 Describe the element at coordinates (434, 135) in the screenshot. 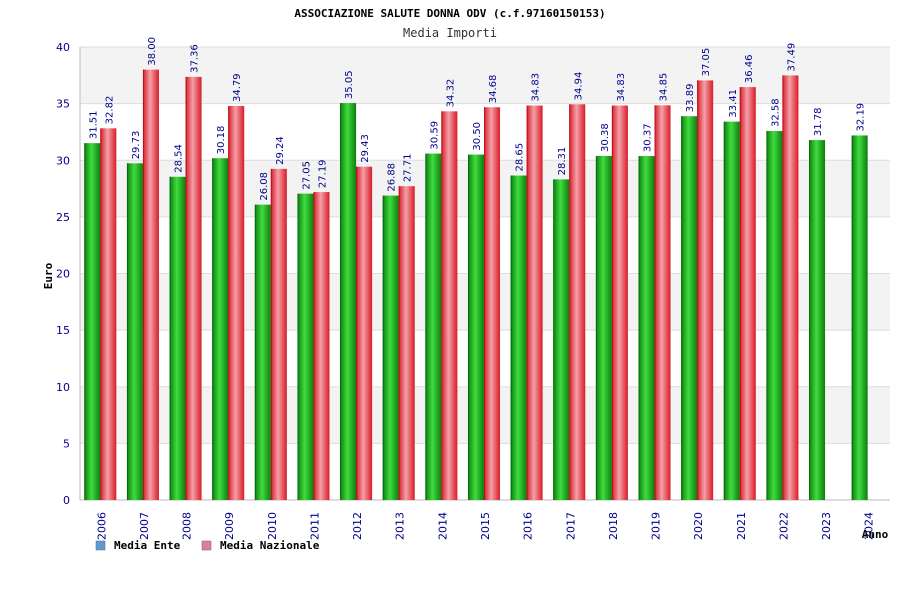

I see `data-label: 30.59` at that location.